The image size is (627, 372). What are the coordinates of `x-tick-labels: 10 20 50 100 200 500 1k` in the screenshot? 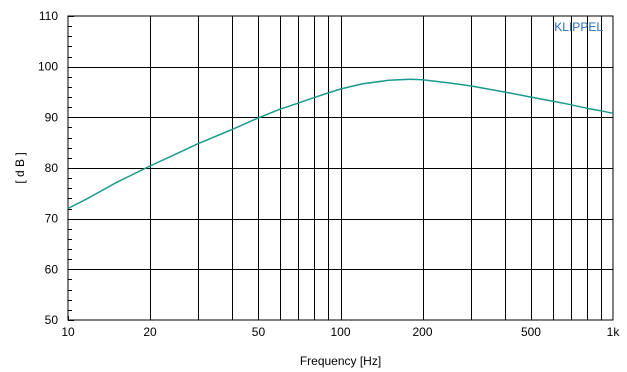 It's located at (340, 332).